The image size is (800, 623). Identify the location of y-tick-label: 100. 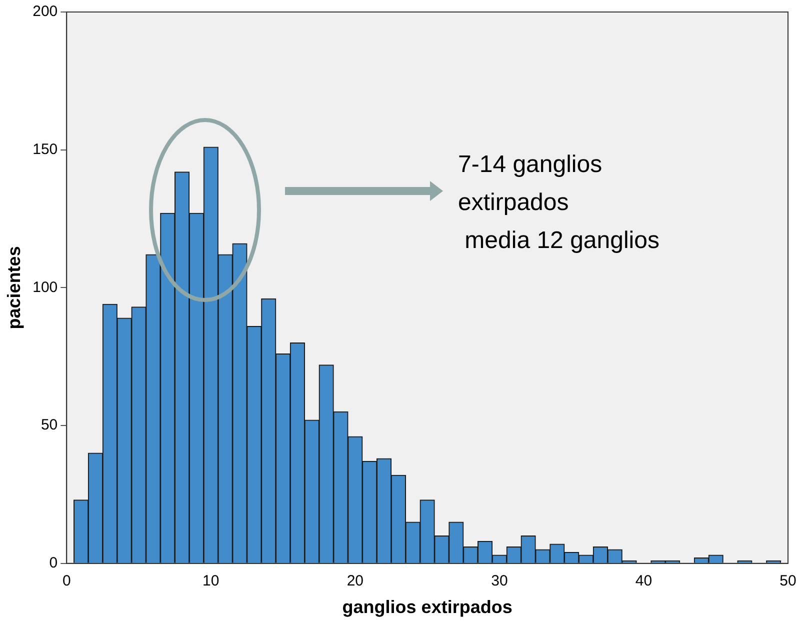
(45, 287).